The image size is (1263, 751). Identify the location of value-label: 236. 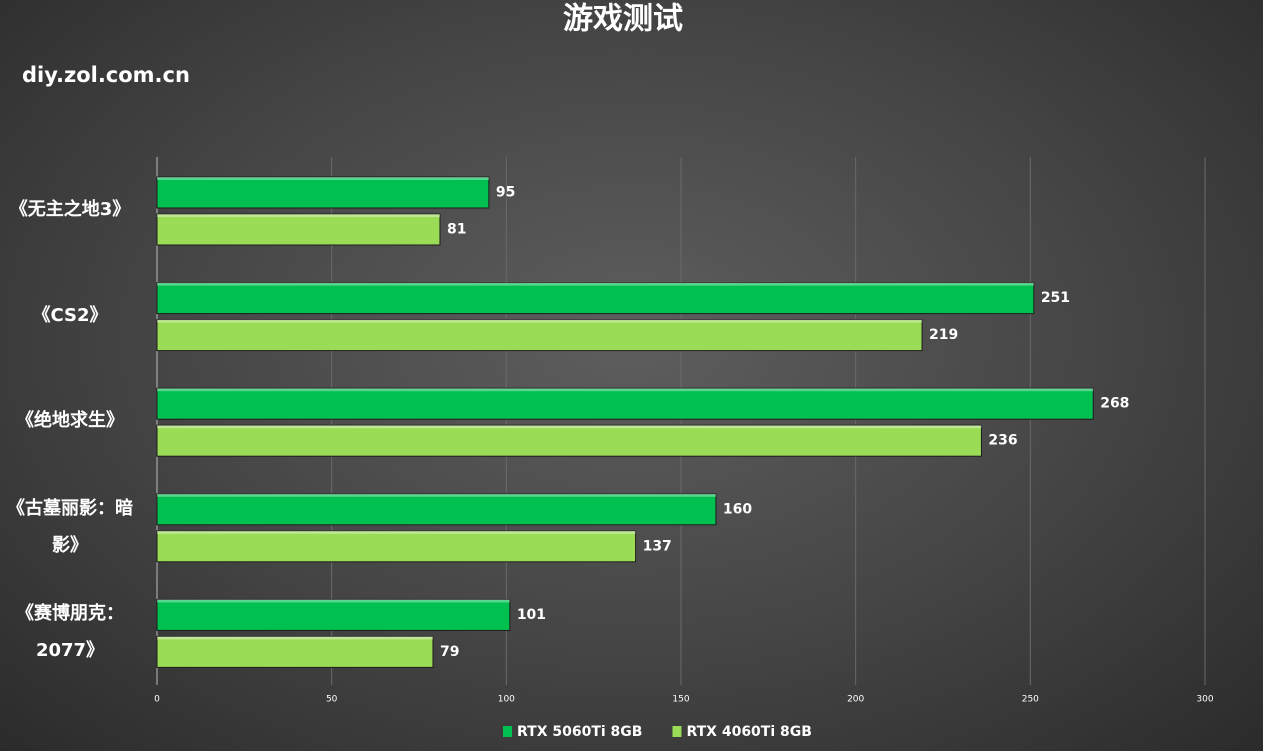
(1002, 441).